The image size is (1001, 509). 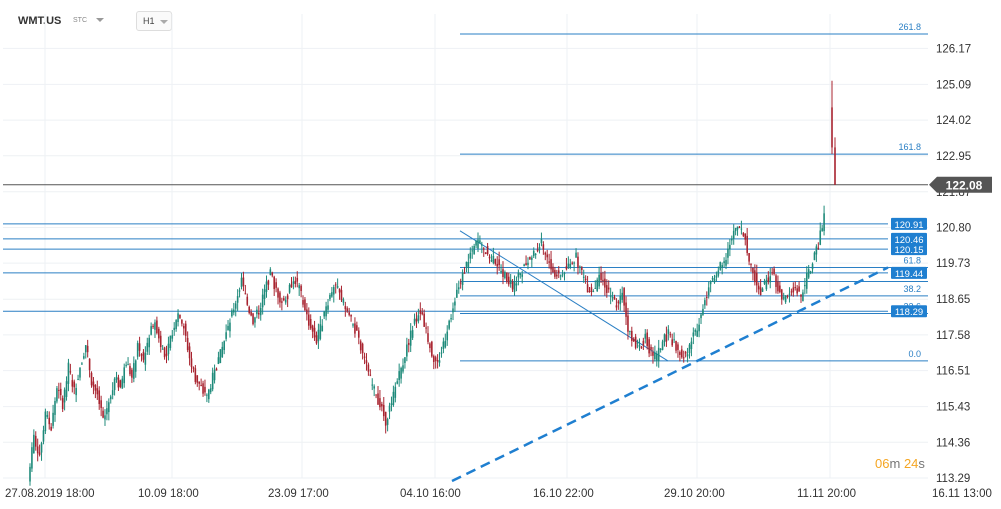 I want to click on level-badge-bg, so click(x=909, y=249).